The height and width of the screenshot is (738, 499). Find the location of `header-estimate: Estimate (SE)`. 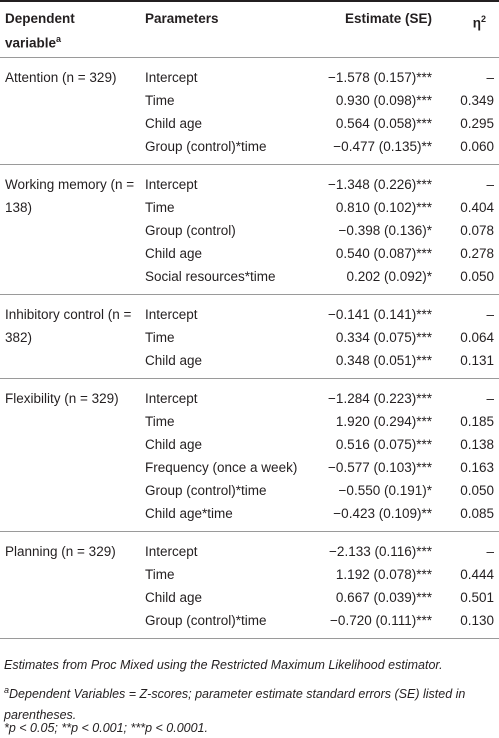

header-estimate: Estimate (SE) is located at coordinates (388, 18).